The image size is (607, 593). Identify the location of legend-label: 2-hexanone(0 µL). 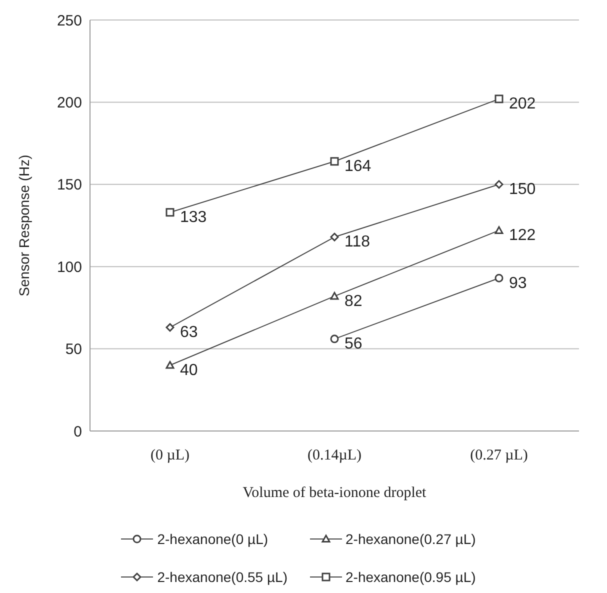
(212, 539).